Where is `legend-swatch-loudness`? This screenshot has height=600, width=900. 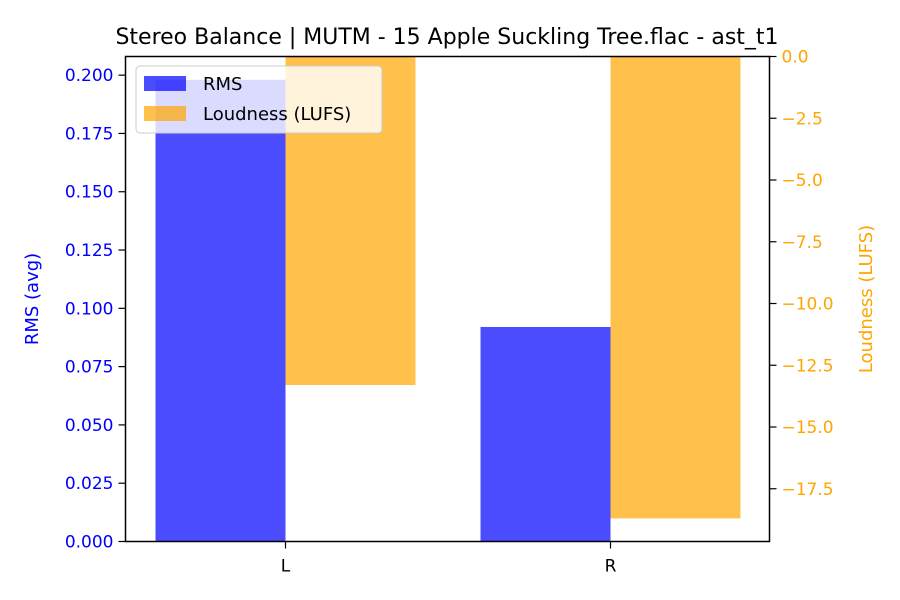 legend-swatch-loudness is located at coordinates (165, 113).